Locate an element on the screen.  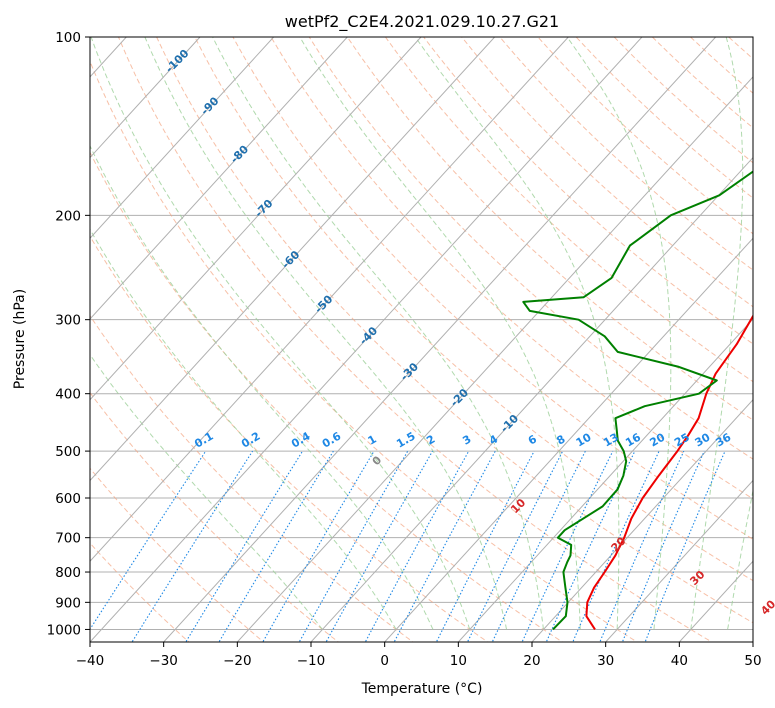
mixing-ratio-label: 6 is located at coordinates (532, 439).